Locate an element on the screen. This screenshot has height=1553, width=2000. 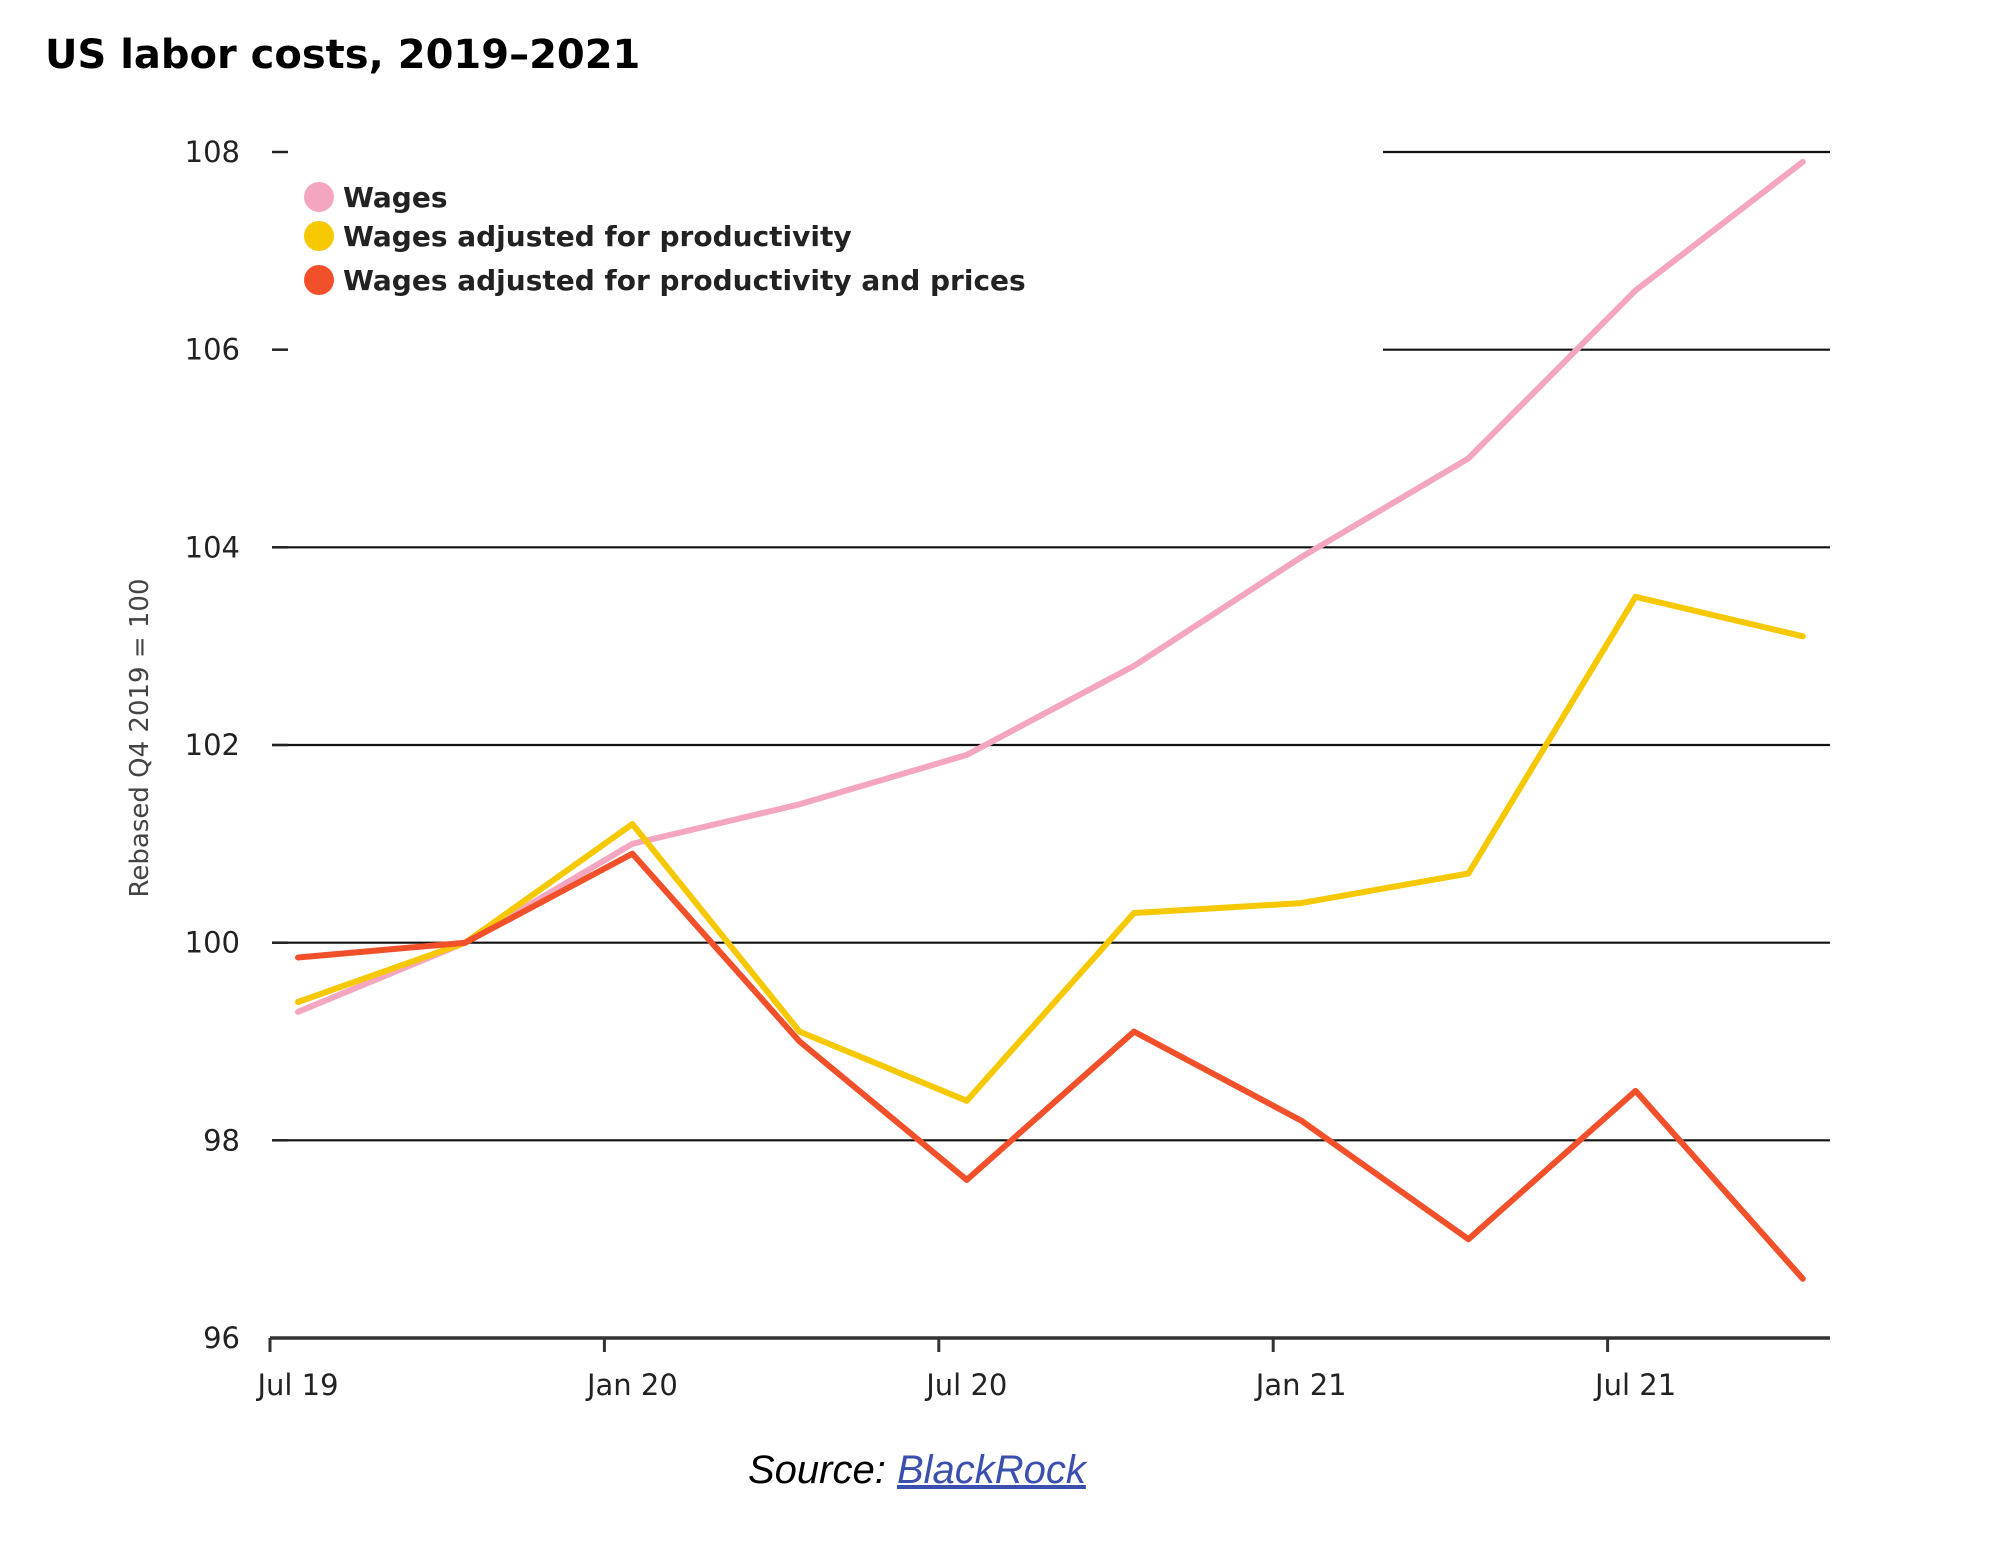
x-tick-label: Jul 19 is located at coordinates (296, 1385).